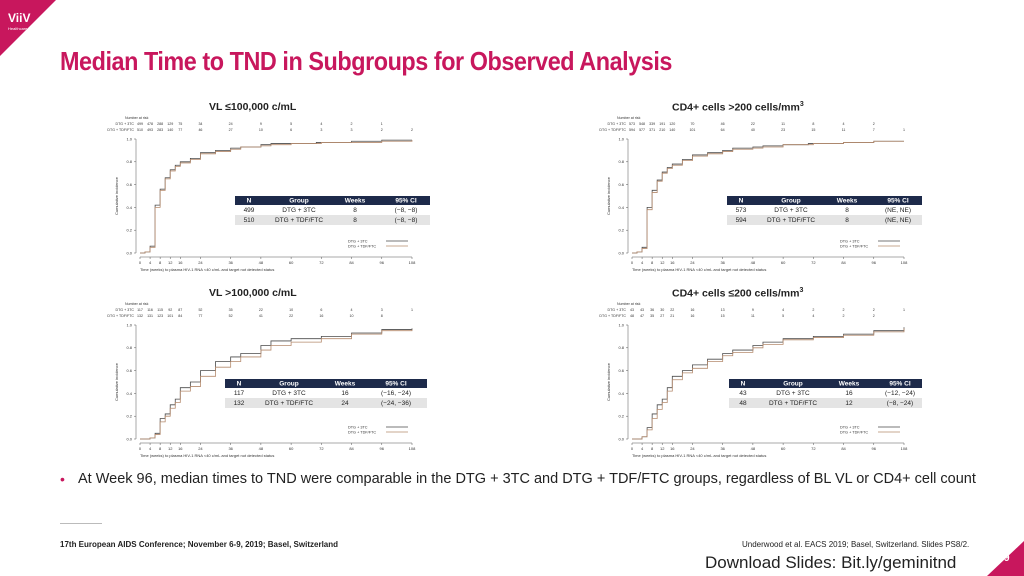  Describe the element at coordinates (137, 304) in the screenshot. I see `risk-header: Number at risk` at that location.